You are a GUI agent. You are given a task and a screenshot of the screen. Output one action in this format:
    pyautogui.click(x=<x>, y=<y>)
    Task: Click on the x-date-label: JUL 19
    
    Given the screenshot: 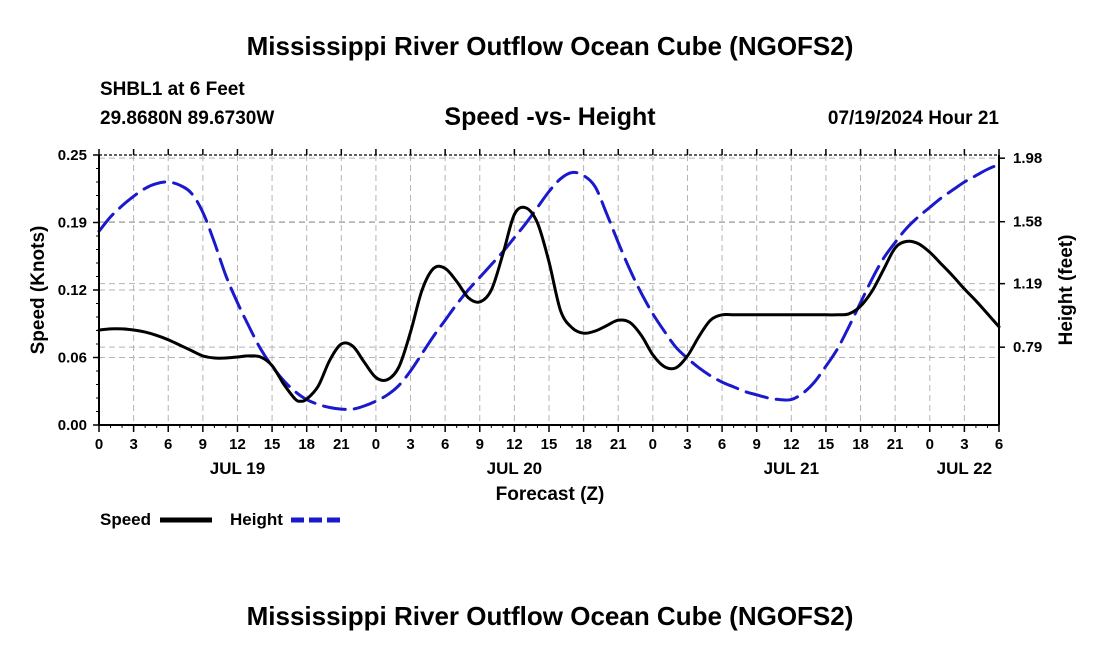 What is the action you would take?
    pyautogui.click(x=237, y=468)
    